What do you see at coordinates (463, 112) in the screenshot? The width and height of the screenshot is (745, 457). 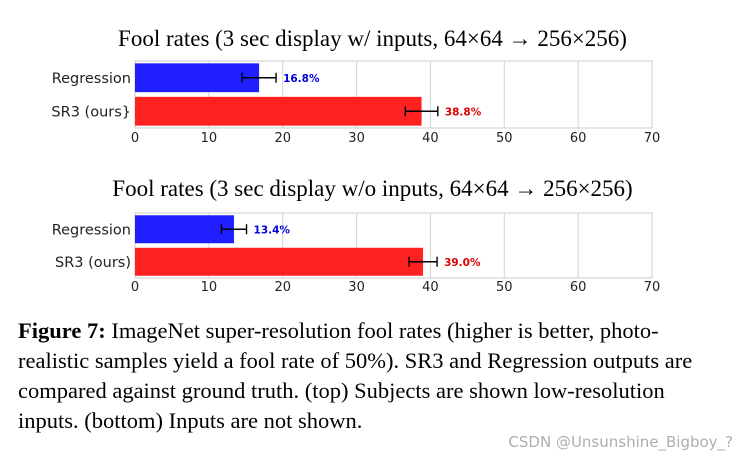 I see `data-label: 38.8%` at bounding box center [463, 112].